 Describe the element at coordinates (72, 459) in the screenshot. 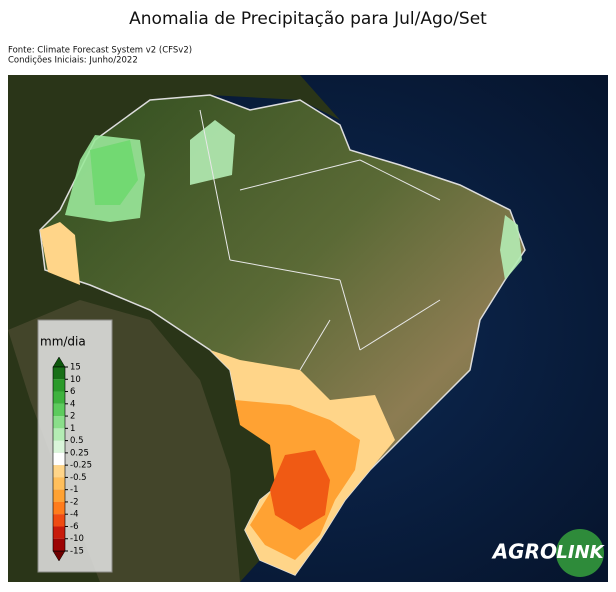

I see `colorbar: 15 10 6 4 2 1 0.5 0.25 -0.25 -0.5 -1 -2 -4 -6 -10 -15` at that location.